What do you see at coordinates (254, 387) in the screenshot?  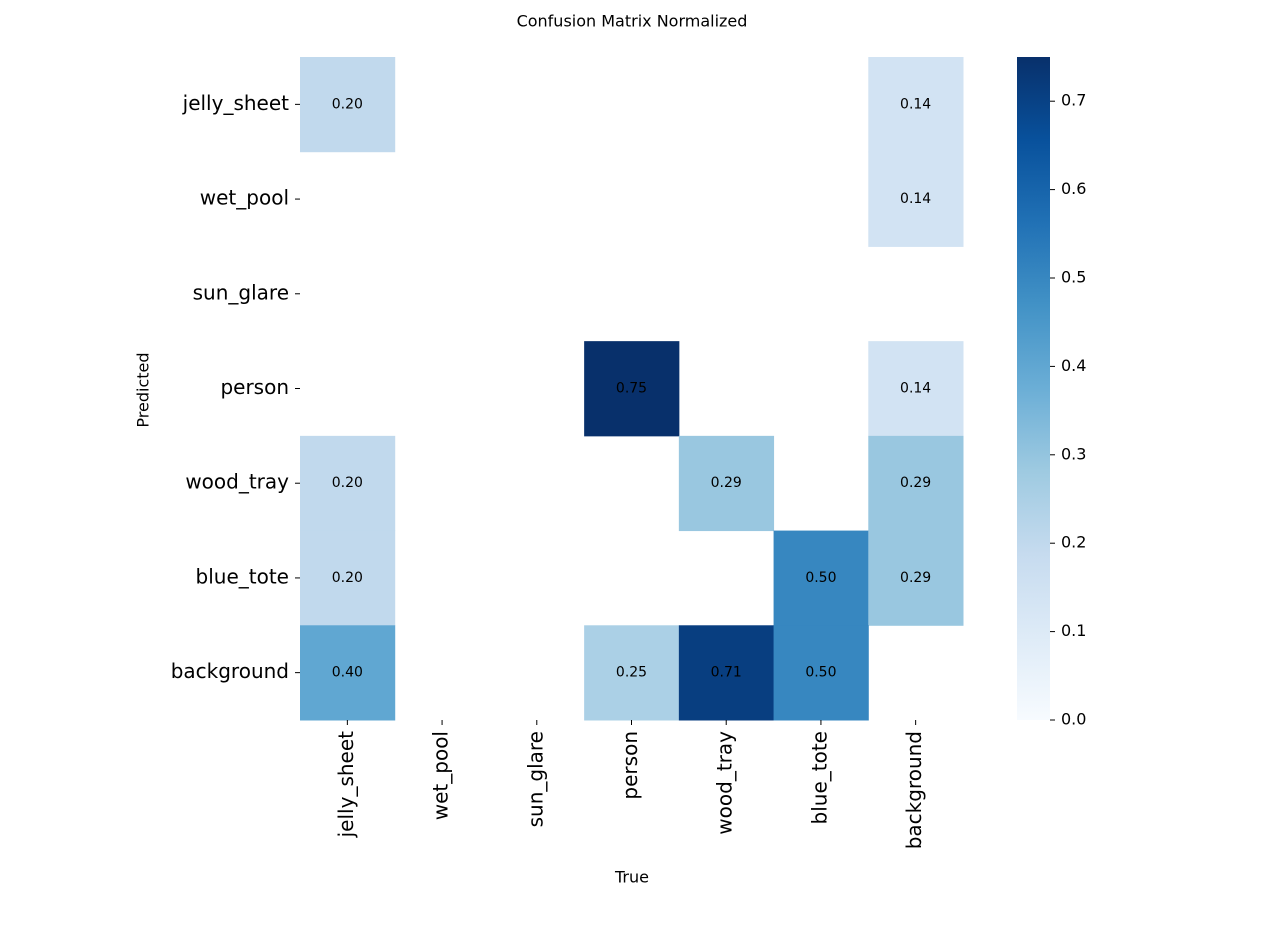 I see `y-tick-label: person` at bounding box center [254, 387].